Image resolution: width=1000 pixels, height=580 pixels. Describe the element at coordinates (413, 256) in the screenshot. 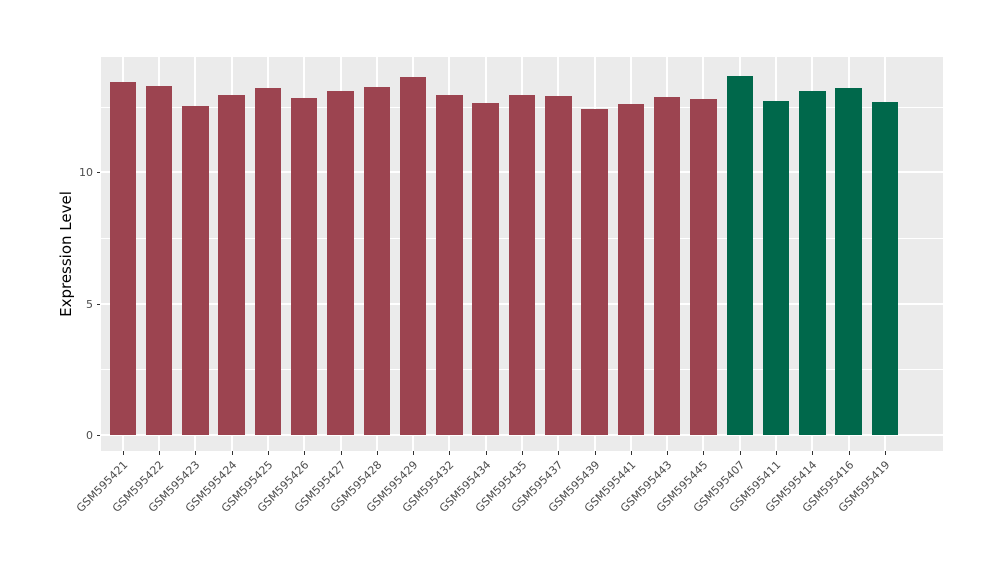

I see `bar-GSM595429` at that location.